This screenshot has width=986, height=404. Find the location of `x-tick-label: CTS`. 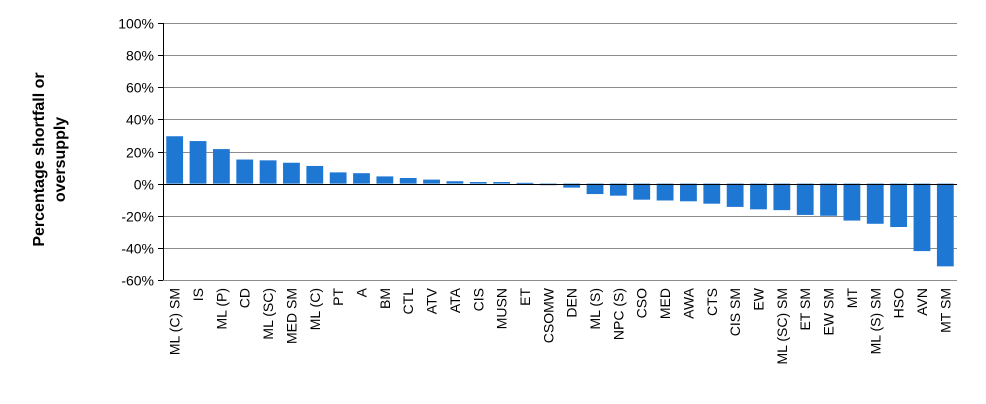

x-tick-label: CTS is located at coordinates (712, 302).